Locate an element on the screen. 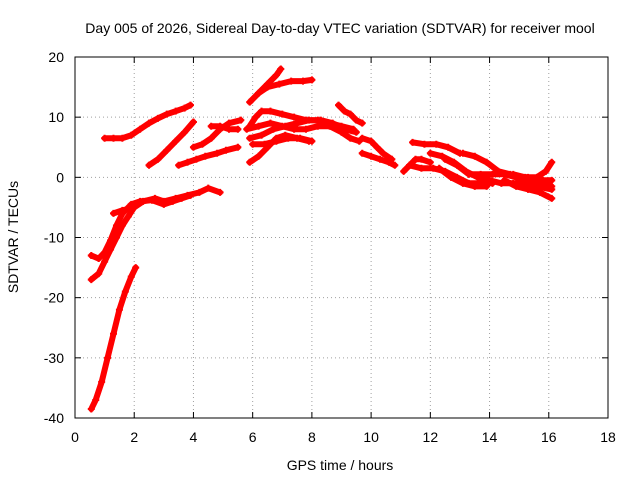 The width and height of the screenshot is (640, 480). y-tick-label: 20 is located at coordinates (56, 57).